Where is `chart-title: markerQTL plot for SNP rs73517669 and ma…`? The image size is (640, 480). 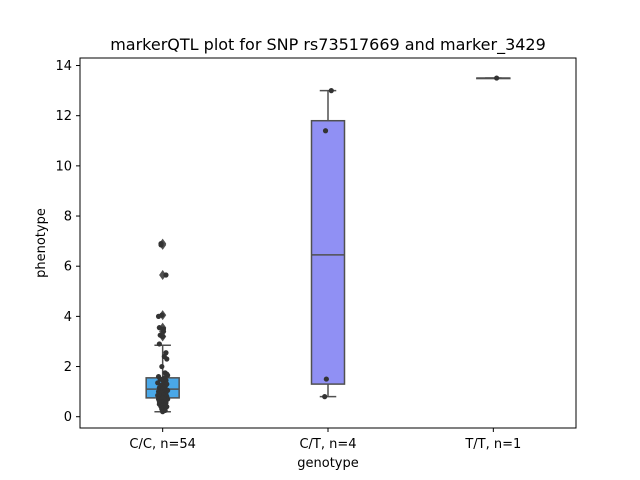
chart-title: markerQTL plot for SNP rs73517669 and ma… is located at coordinates (328, 45).